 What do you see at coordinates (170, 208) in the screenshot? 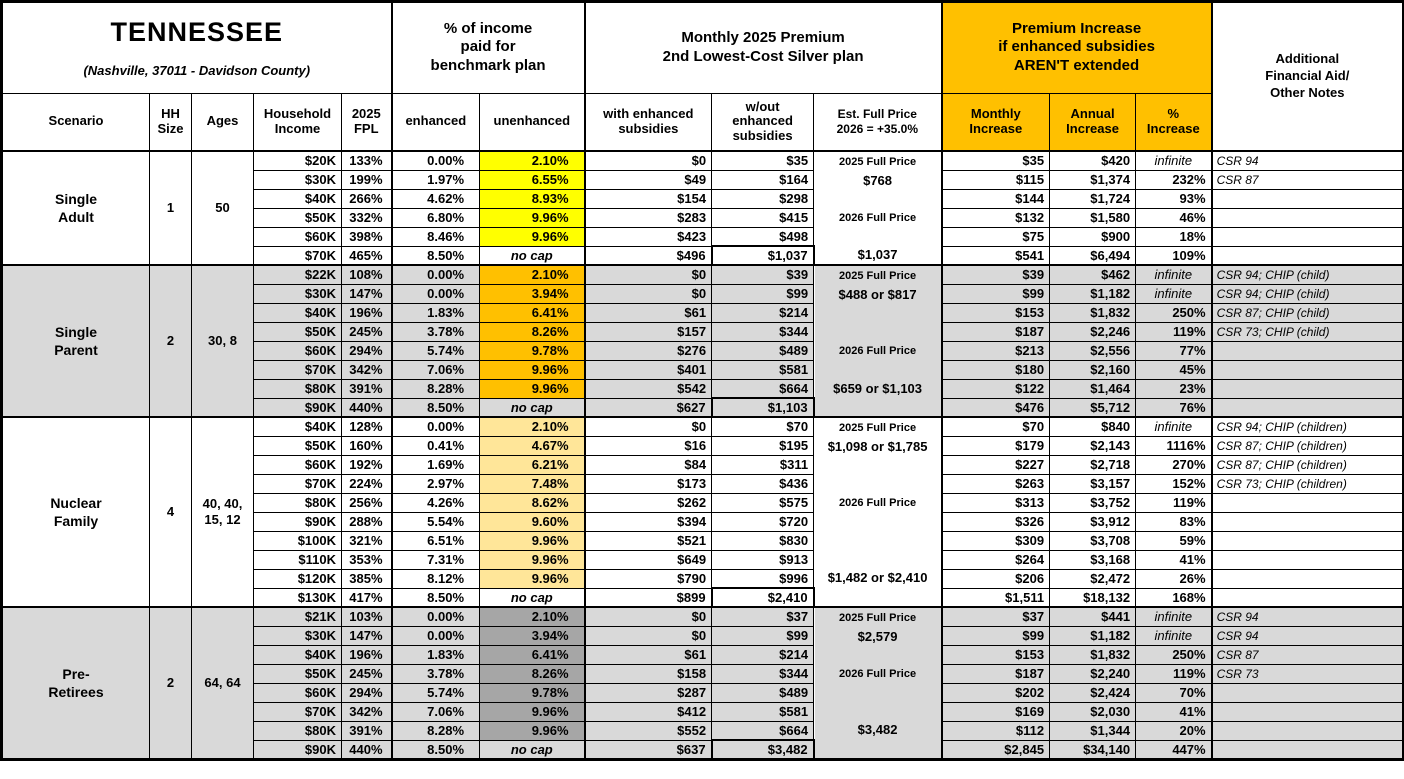
I see `hh-size-cell: 1` at bounding box center [170, 208].